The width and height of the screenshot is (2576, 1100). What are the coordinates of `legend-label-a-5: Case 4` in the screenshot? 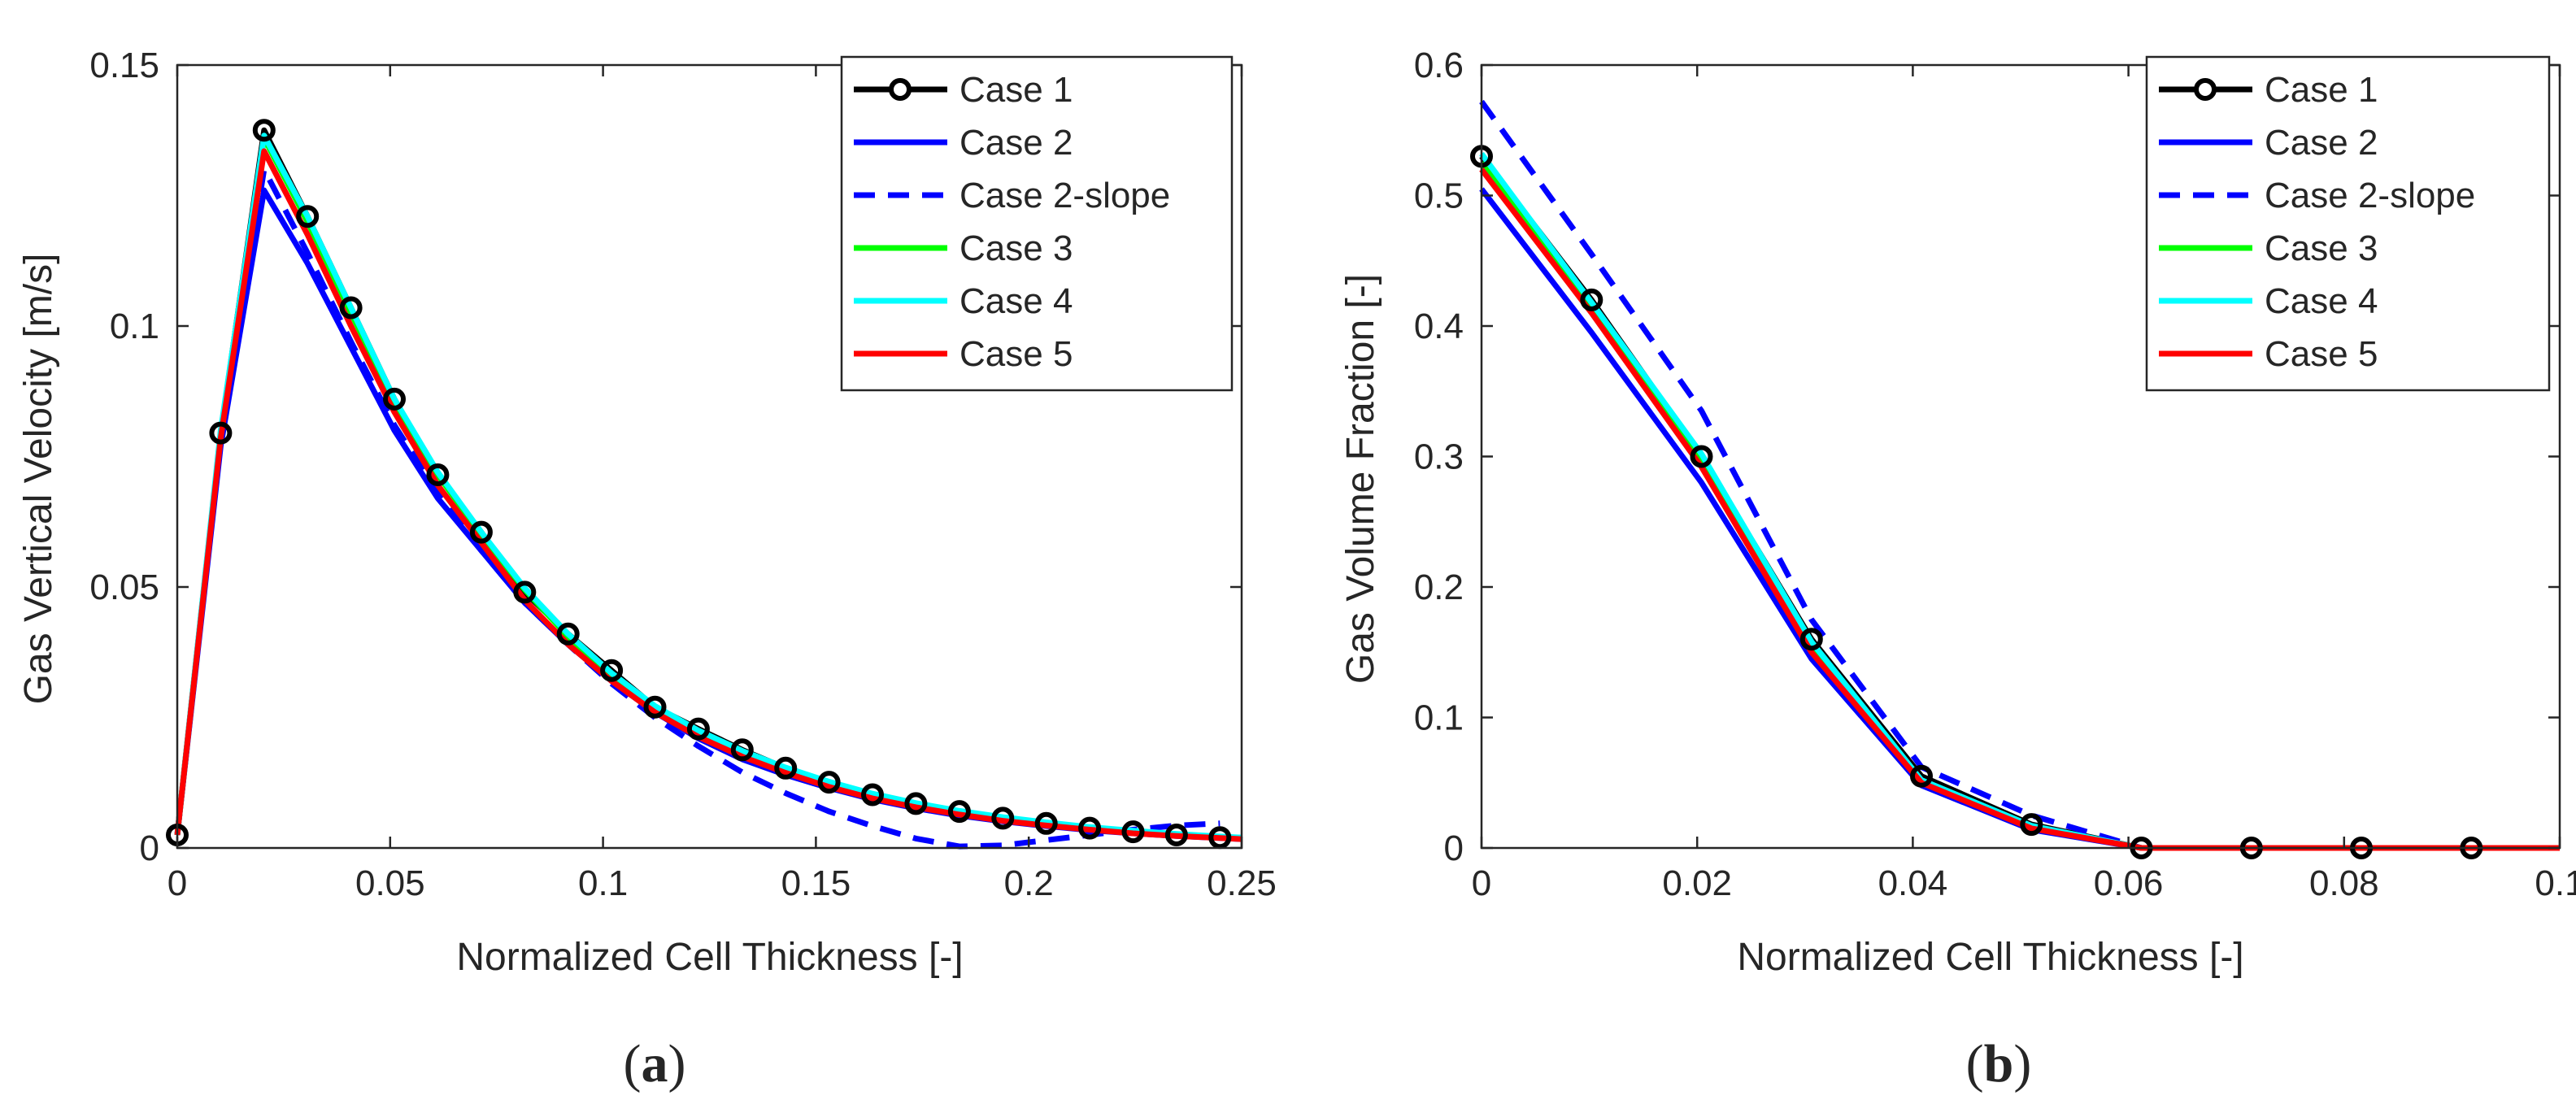 It's located at (1016, 301).